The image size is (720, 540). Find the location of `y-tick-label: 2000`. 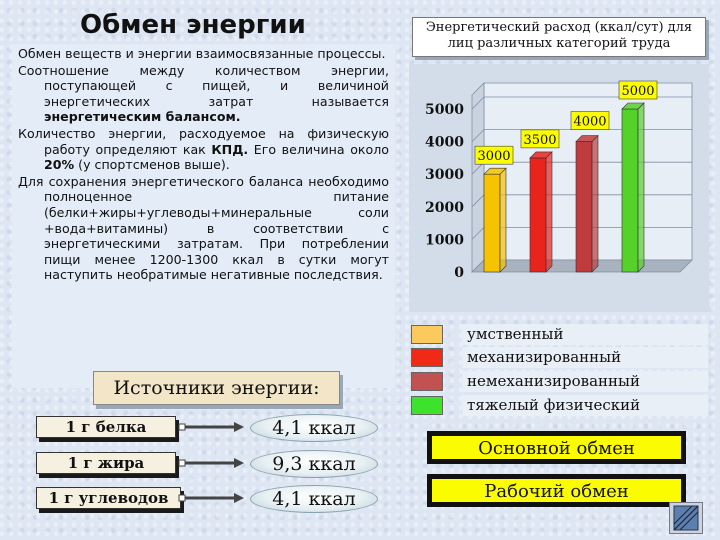

y-tick-label: 2000 is located at coordinates (444, 208).